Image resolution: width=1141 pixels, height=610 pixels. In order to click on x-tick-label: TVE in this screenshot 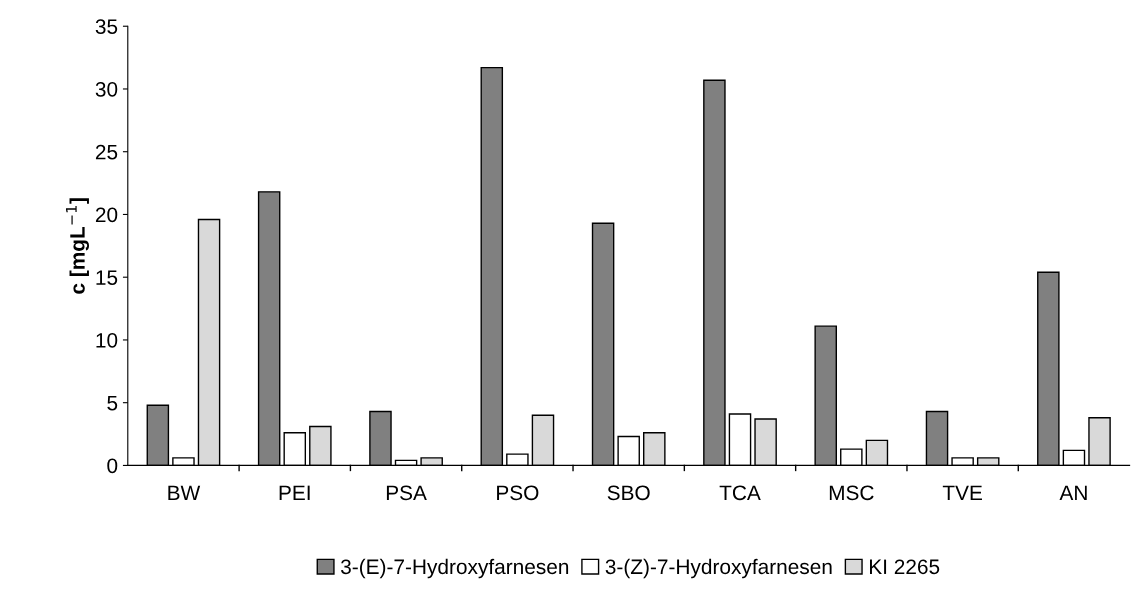, I will do `click(962, 492)`.